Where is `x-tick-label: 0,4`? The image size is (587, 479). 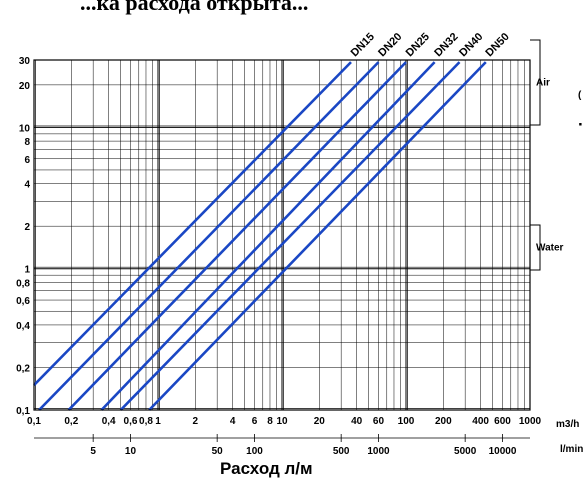 x-tick-label: 0,4 is located at coordinates (109, 421).